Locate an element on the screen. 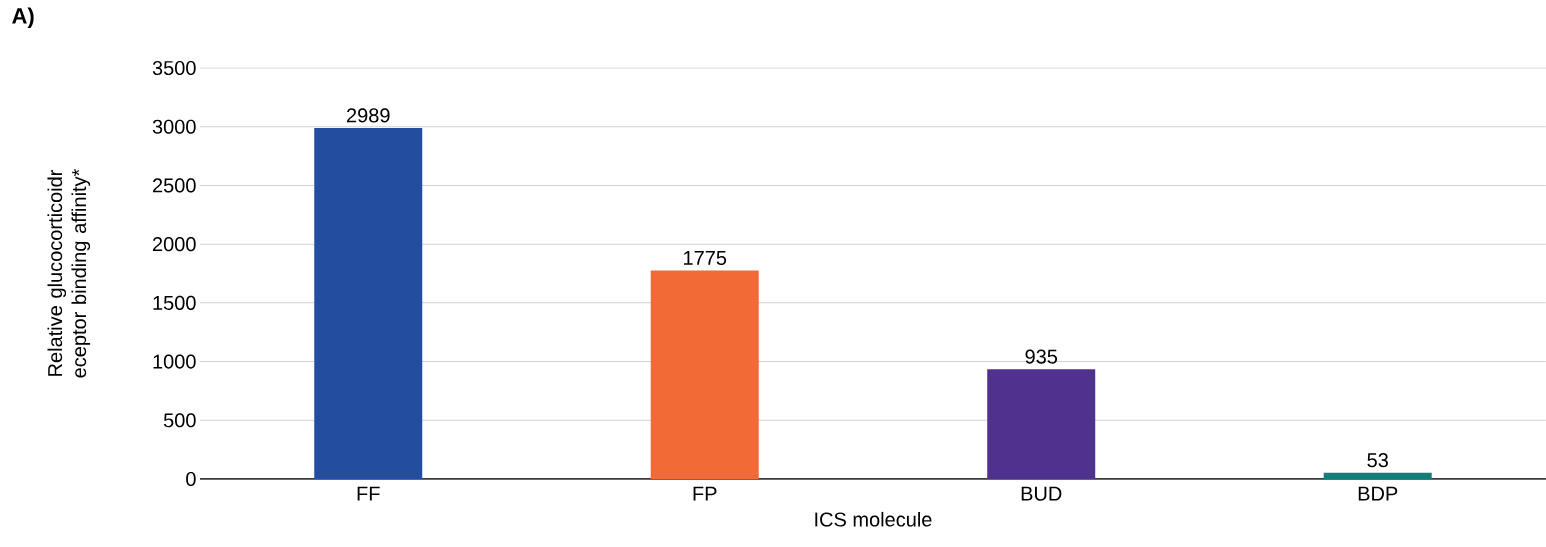 This screenshot has height=547, width=1546. x-tick-label: FP is located at coordinates (705, 493).